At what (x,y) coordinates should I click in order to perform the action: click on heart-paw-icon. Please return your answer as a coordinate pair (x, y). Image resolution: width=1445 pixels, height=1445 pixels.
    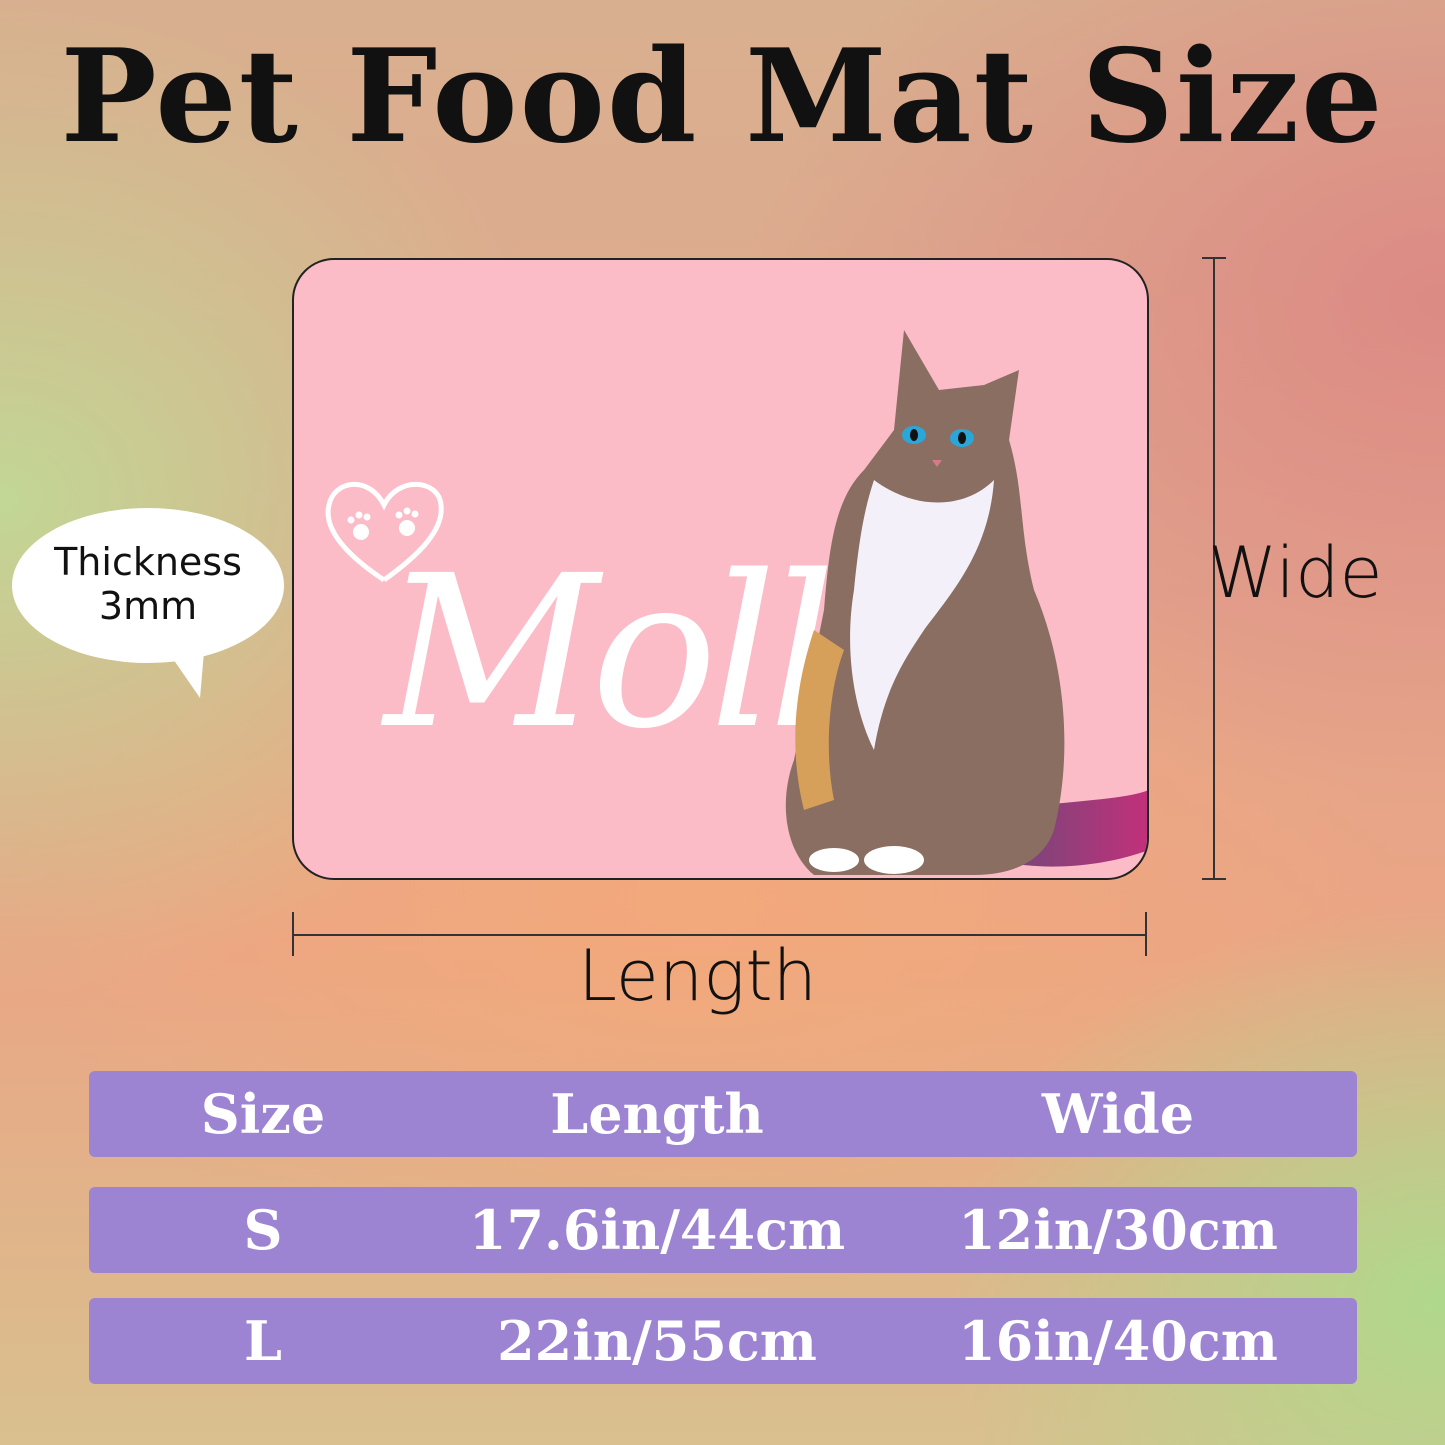
    Looking at the image, I should click on (384, 532).